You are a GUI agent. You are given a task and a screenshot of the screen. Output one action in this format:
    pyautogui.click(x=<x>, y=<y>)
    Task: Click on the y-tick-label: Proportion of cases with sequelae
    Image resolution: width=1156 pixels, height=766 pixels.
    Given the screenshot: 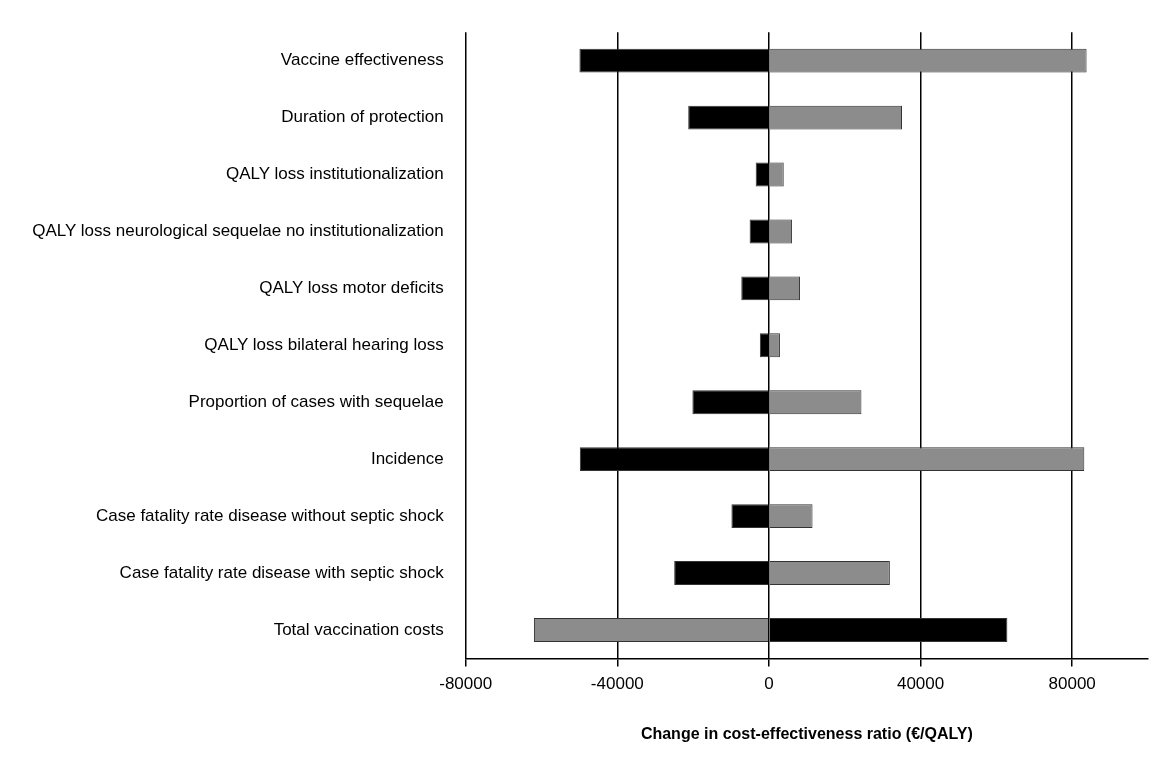 What is the action you would take?
    pyautogui.click(x=316, y=401)
    